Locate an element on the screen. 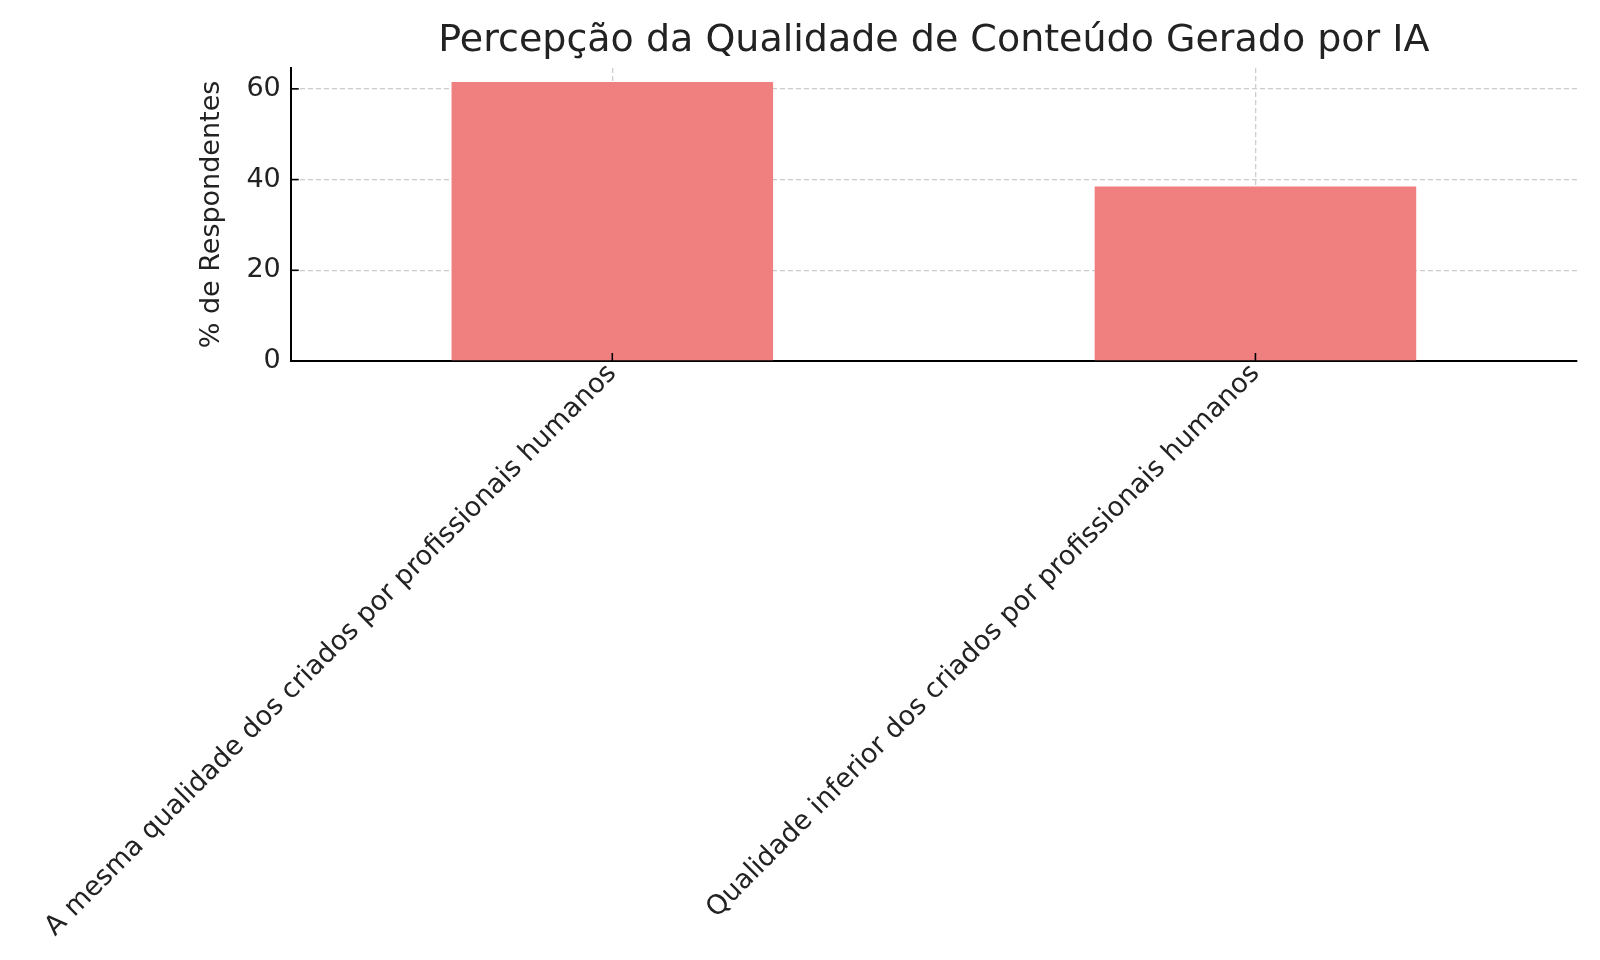 The image size is (1600, 960). chart-title: Percepção da Qualidade de Conteúdo Gerado por IA is located at coordinates (934, 37).